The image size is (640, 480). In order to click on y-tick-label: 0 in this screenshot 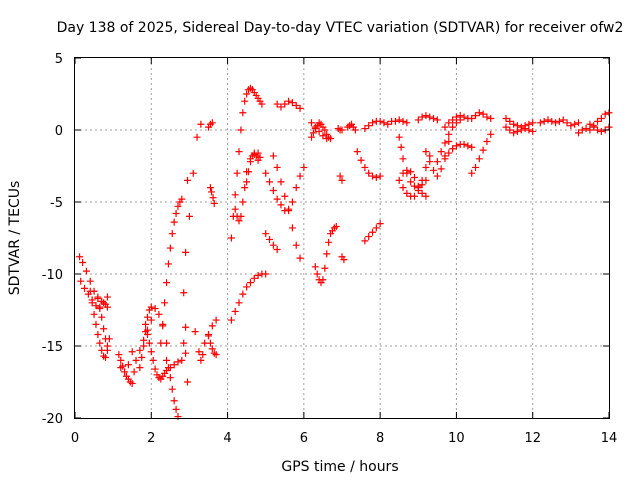, I will do `click(59, 131)`.